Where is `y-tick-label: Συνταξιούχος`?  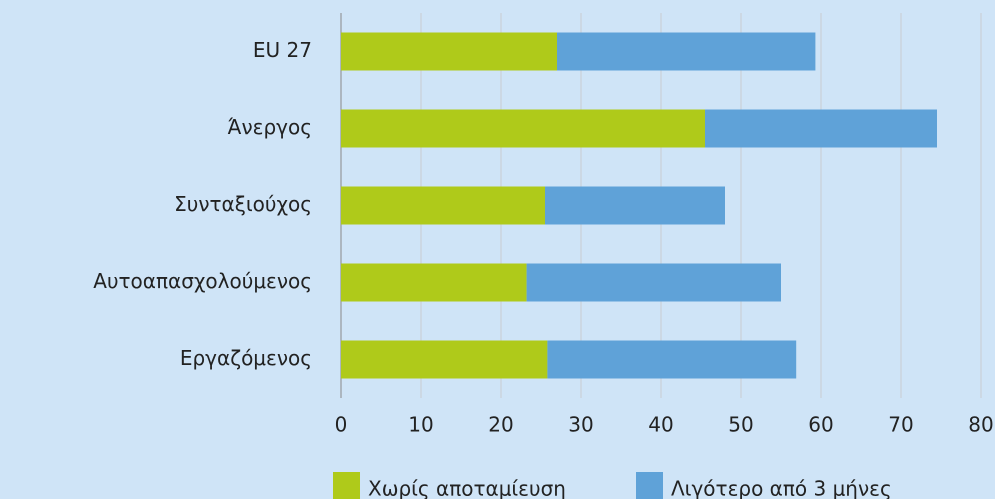 y-tick-label: Συνταξιούχος is located at coordinates (243, 204).